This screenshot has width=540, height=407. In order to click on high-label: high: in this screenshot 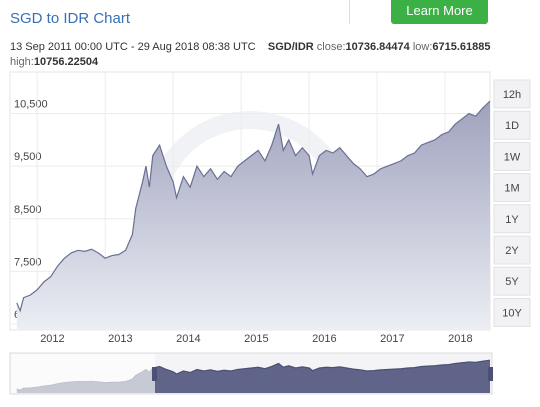, I will do `click(22, 62)`.